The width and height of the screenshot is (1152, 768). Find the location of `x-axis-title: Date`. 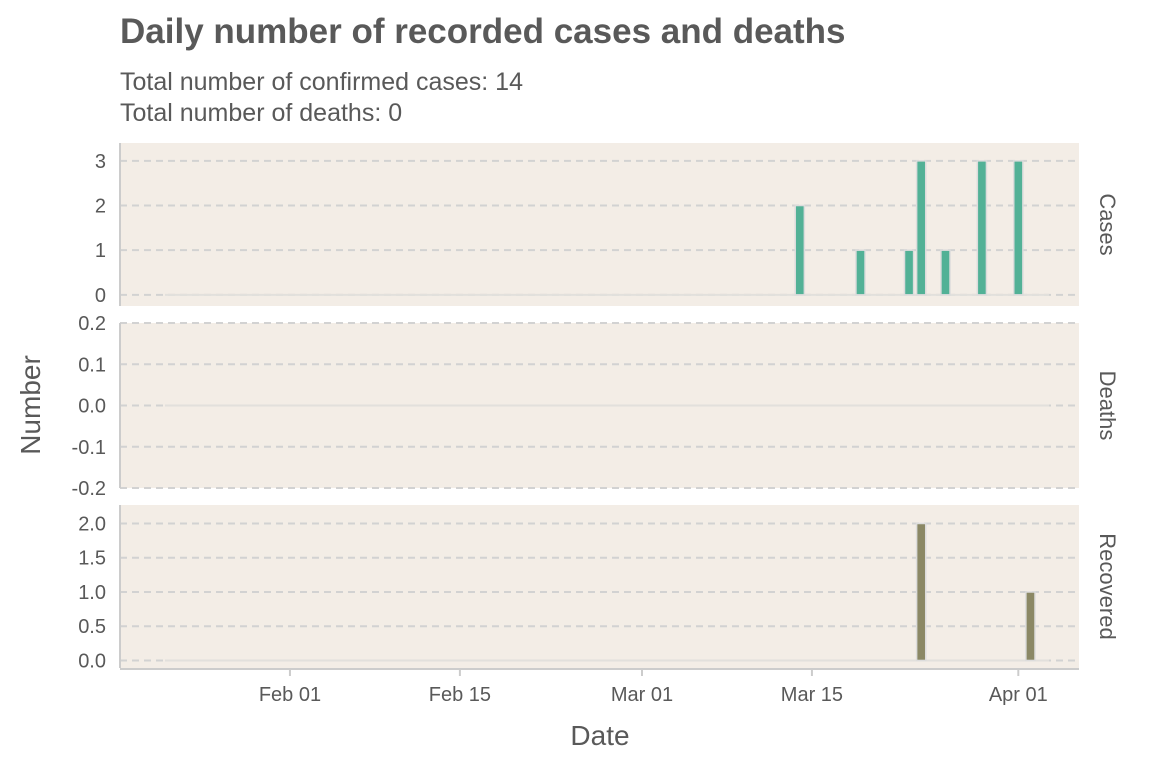

x-axis-title: Date is located at coordinates (599, 735).